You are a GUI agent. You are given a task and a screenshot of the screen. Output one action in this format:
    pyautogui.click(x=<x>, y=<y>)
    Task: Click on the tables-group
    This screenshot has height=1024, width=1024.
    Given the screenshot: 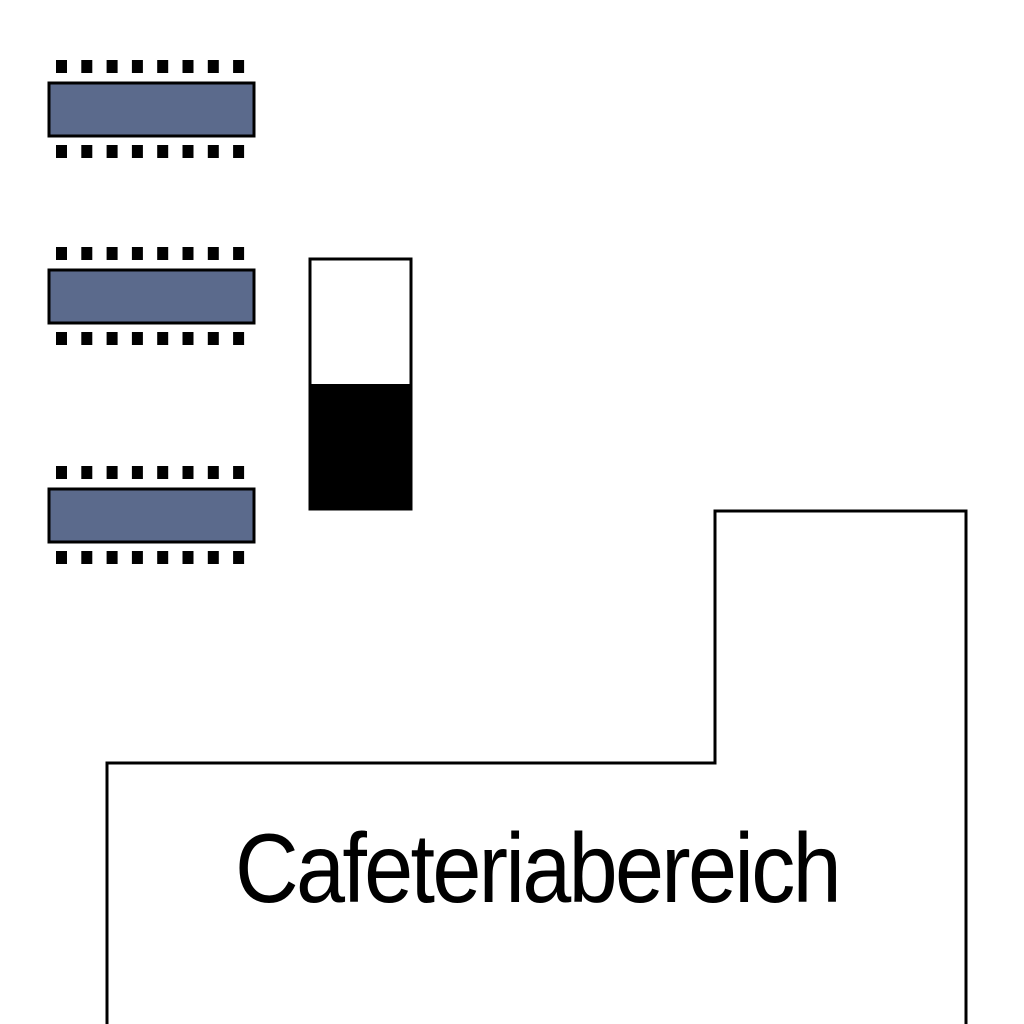 What is the action you would take?
    pyautogui.click(x=151, y=312)
    